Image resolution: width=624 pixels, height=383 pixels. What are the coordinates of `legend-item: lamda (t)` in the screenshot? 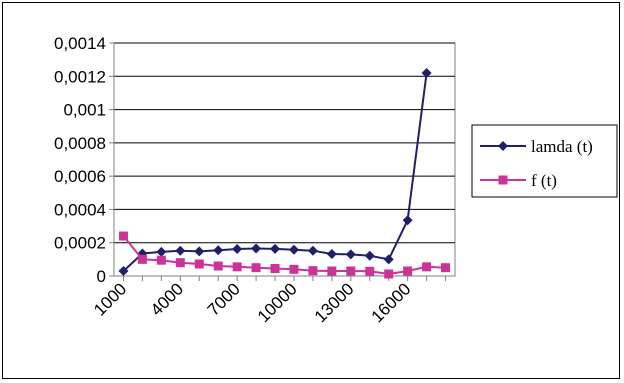 It's located at (536, 146).